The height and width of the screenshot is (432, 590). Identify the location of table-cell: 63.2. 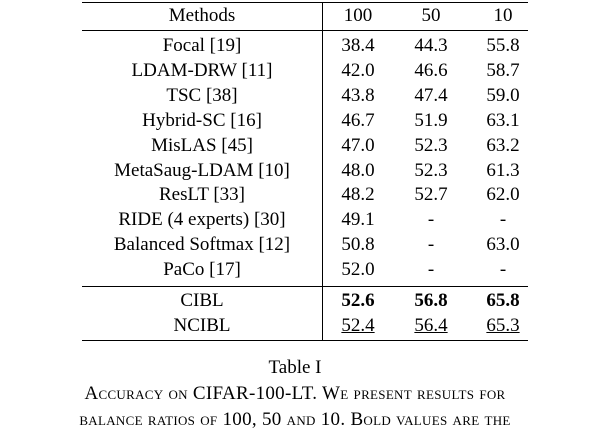
(503, 145).